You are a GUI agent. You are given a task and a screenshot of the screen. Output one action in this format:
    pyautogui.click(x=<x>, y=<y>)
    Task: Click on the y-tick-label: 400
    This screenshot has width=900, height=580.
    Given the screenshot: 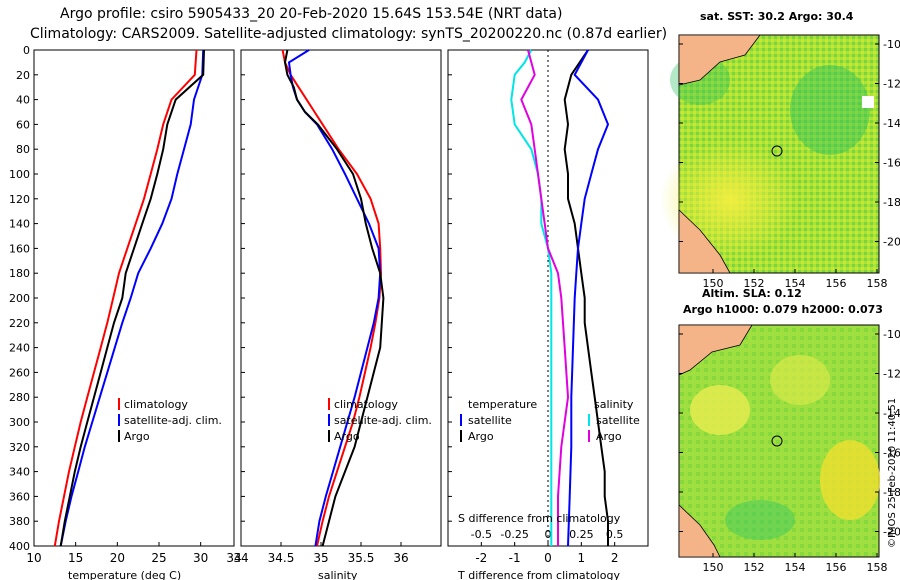 What is the action you would take?
    pyautogui.click(x=19, y=546)
    